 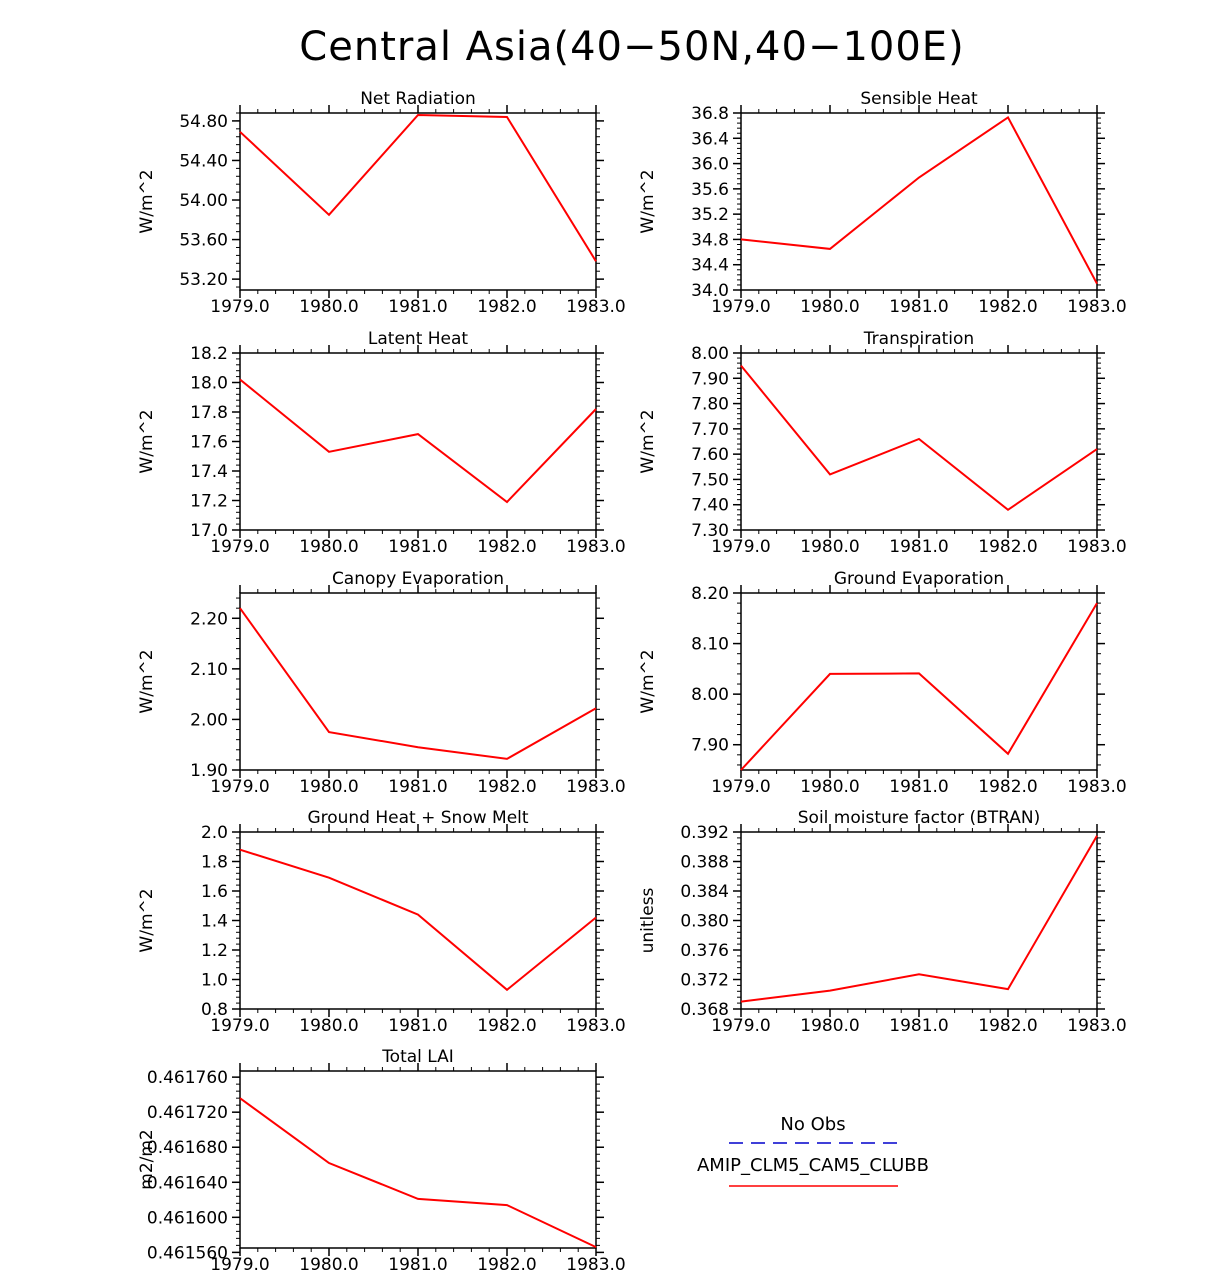 What do you see at coordinates (209, 619) in the screenshot?
I see `y-tick-label: 2.20` at bounding box center [209, 619].